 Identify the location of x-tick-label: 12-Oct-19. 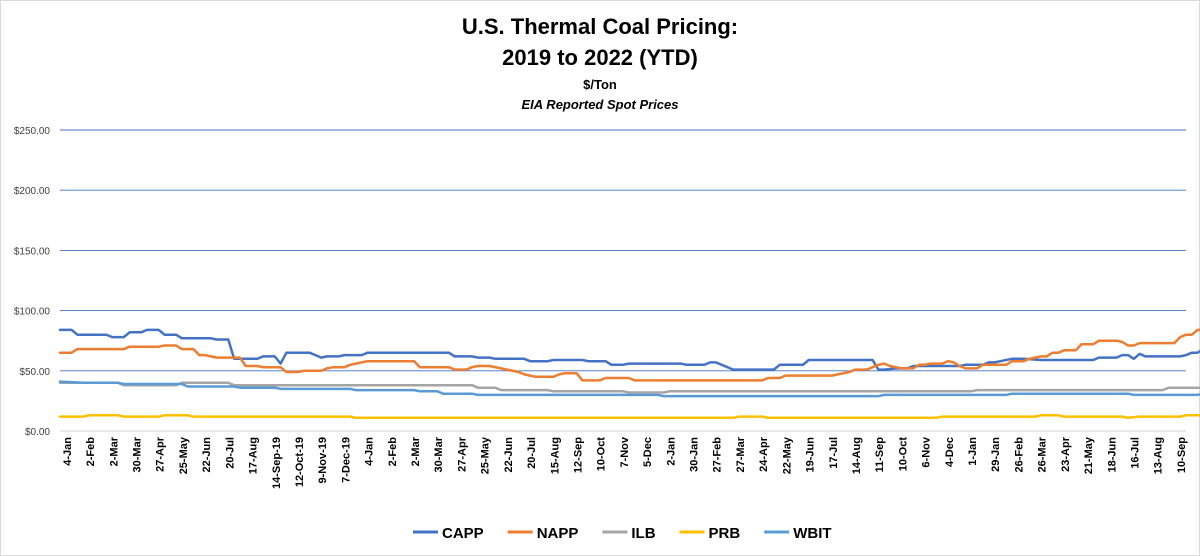
(300, 462).